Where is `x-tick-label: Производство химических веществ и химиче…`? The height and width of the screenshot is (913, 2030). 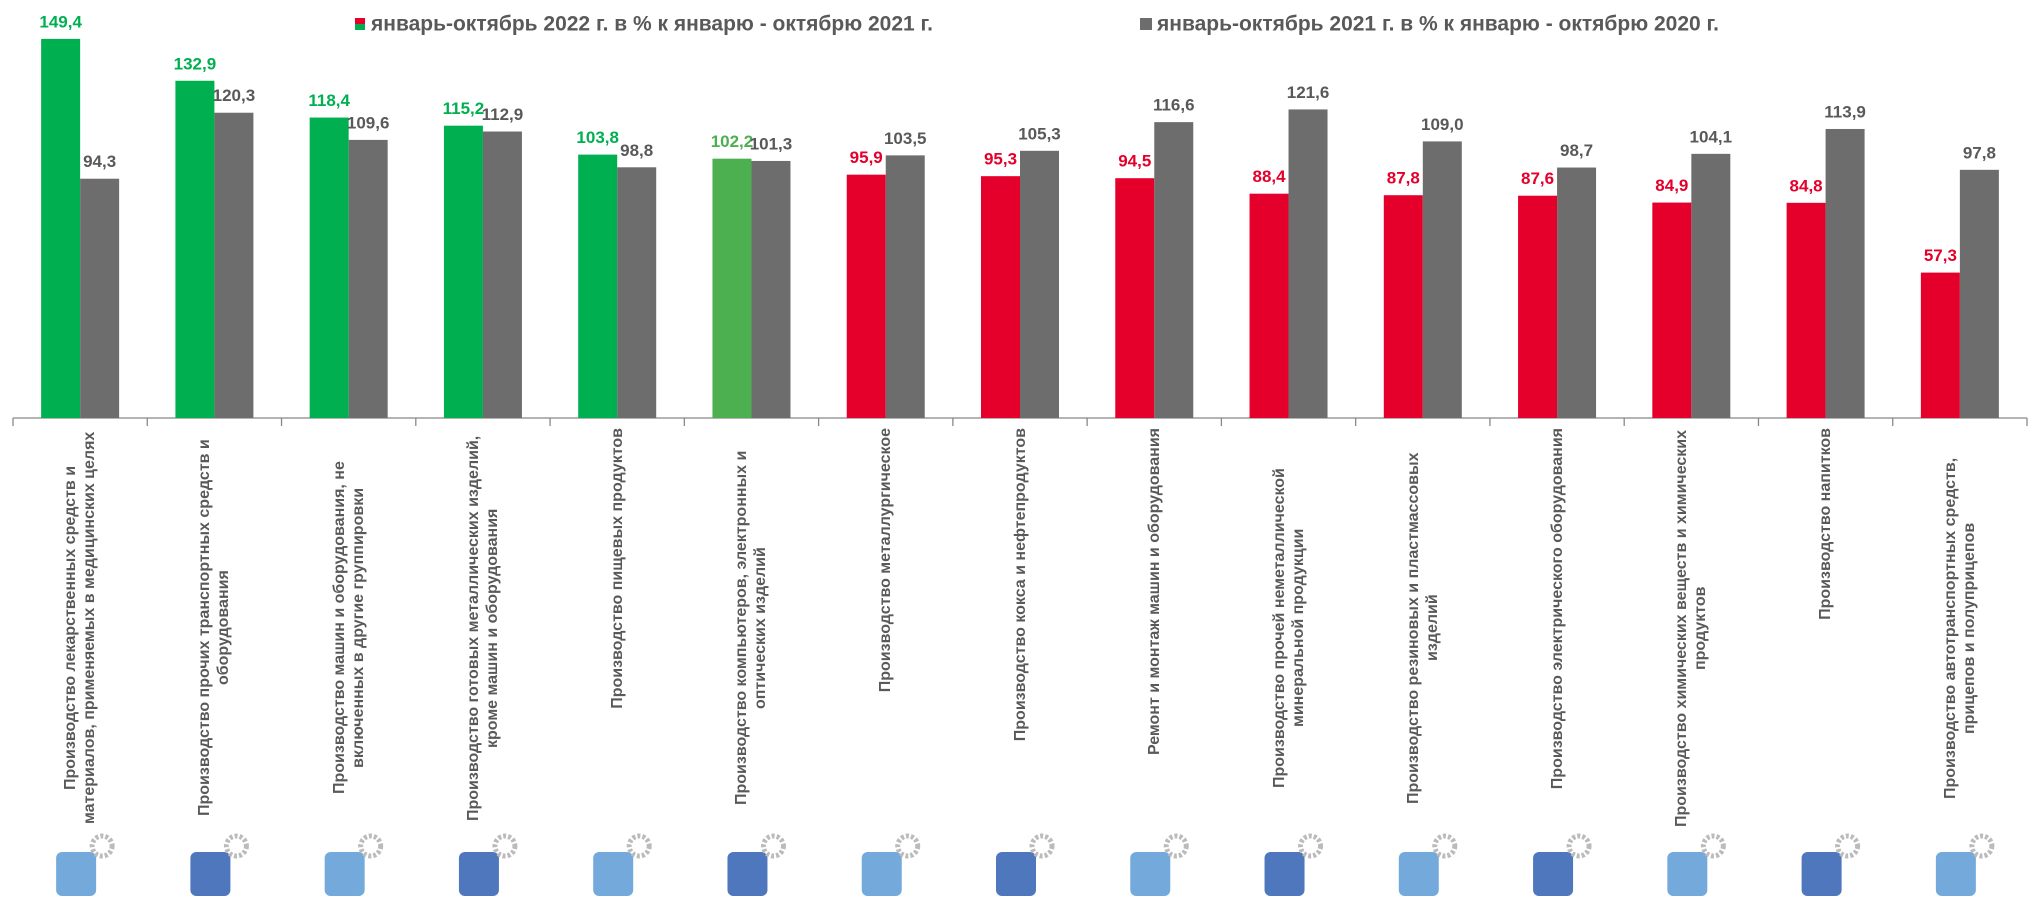 x-tick-label: Производство химических веществ и химиче… is located at coordinates (1691, 628).